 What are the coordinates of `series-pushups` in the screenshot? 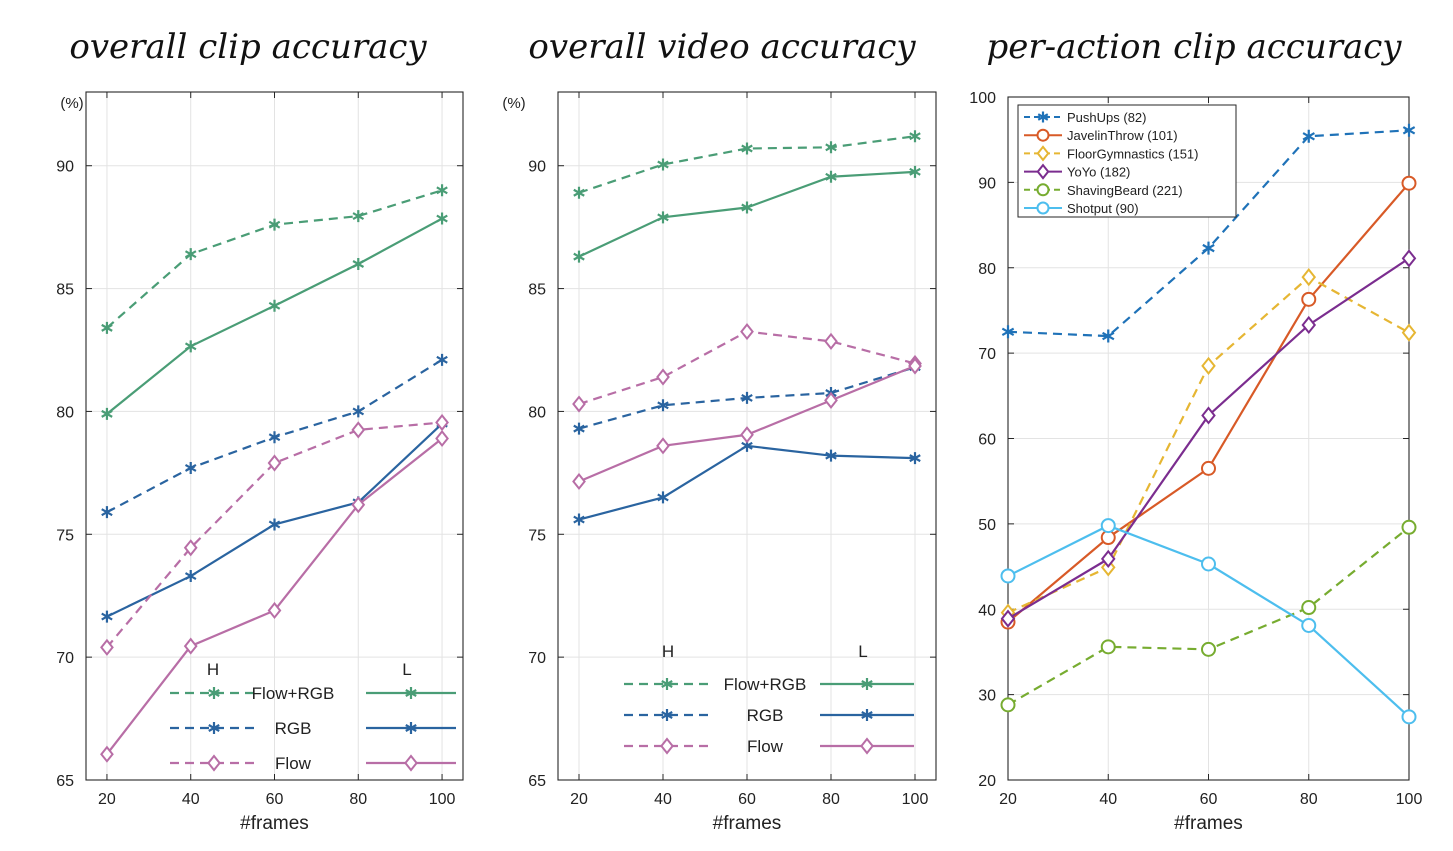 It's located at (1208, 233).